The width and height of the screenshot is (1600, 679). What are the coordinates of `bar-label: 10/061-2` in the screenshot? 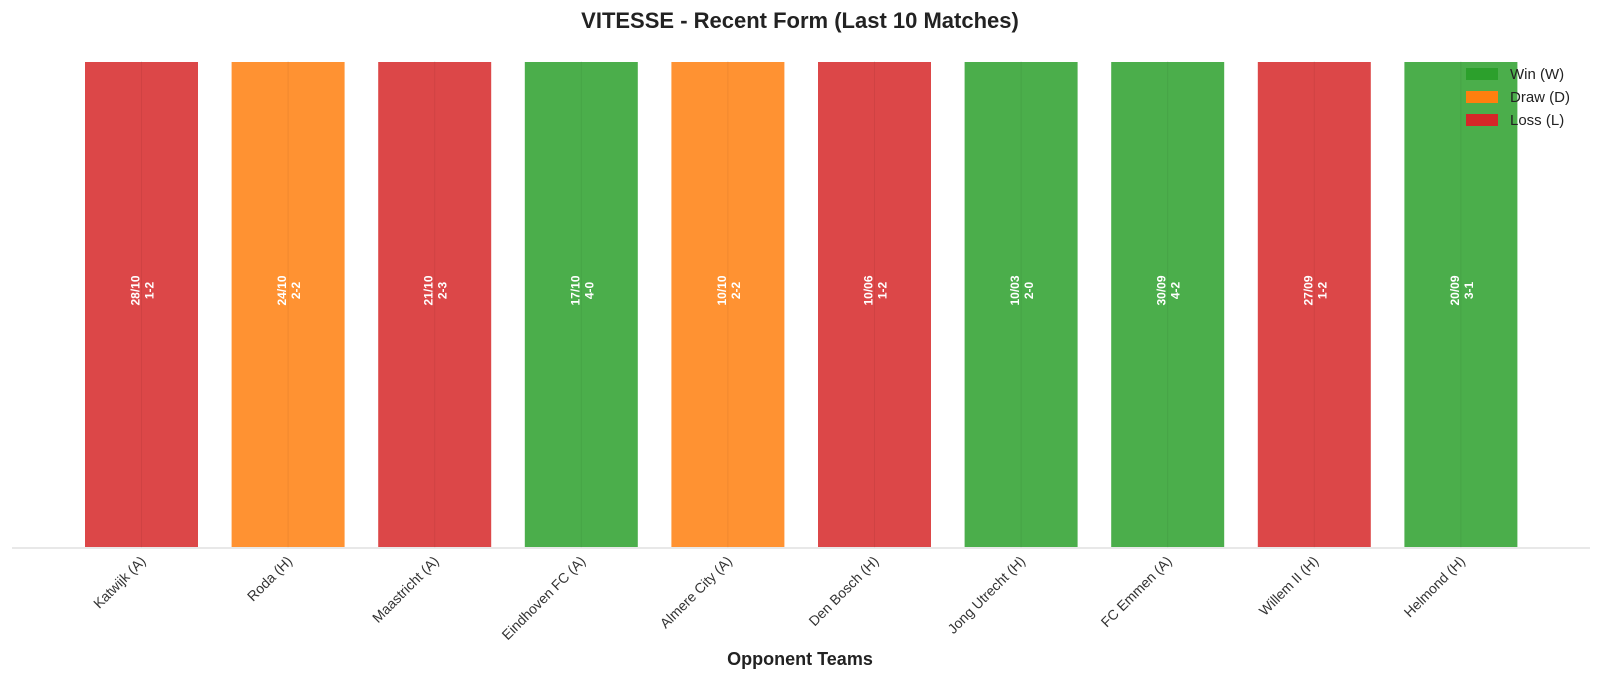 It's located at (876, 290).